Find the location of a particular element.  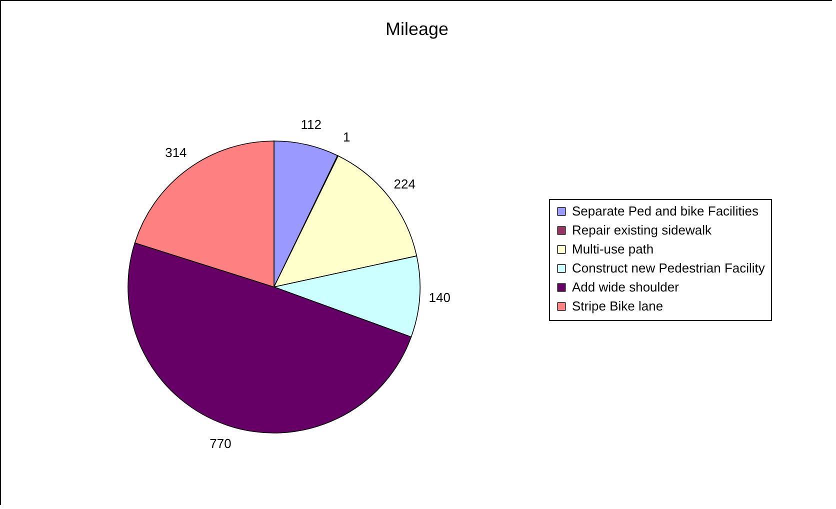

data-label: 224 is located at coordinates (405, 184).